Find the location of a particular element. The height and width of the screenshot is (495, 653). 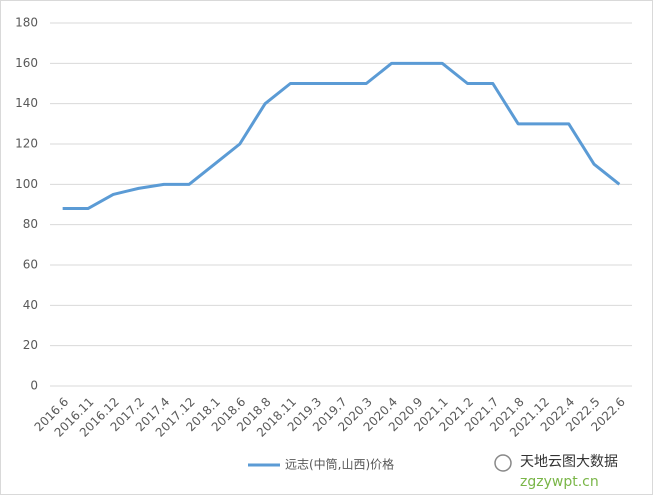

watermark-icon is located at coordinates (503, 463).